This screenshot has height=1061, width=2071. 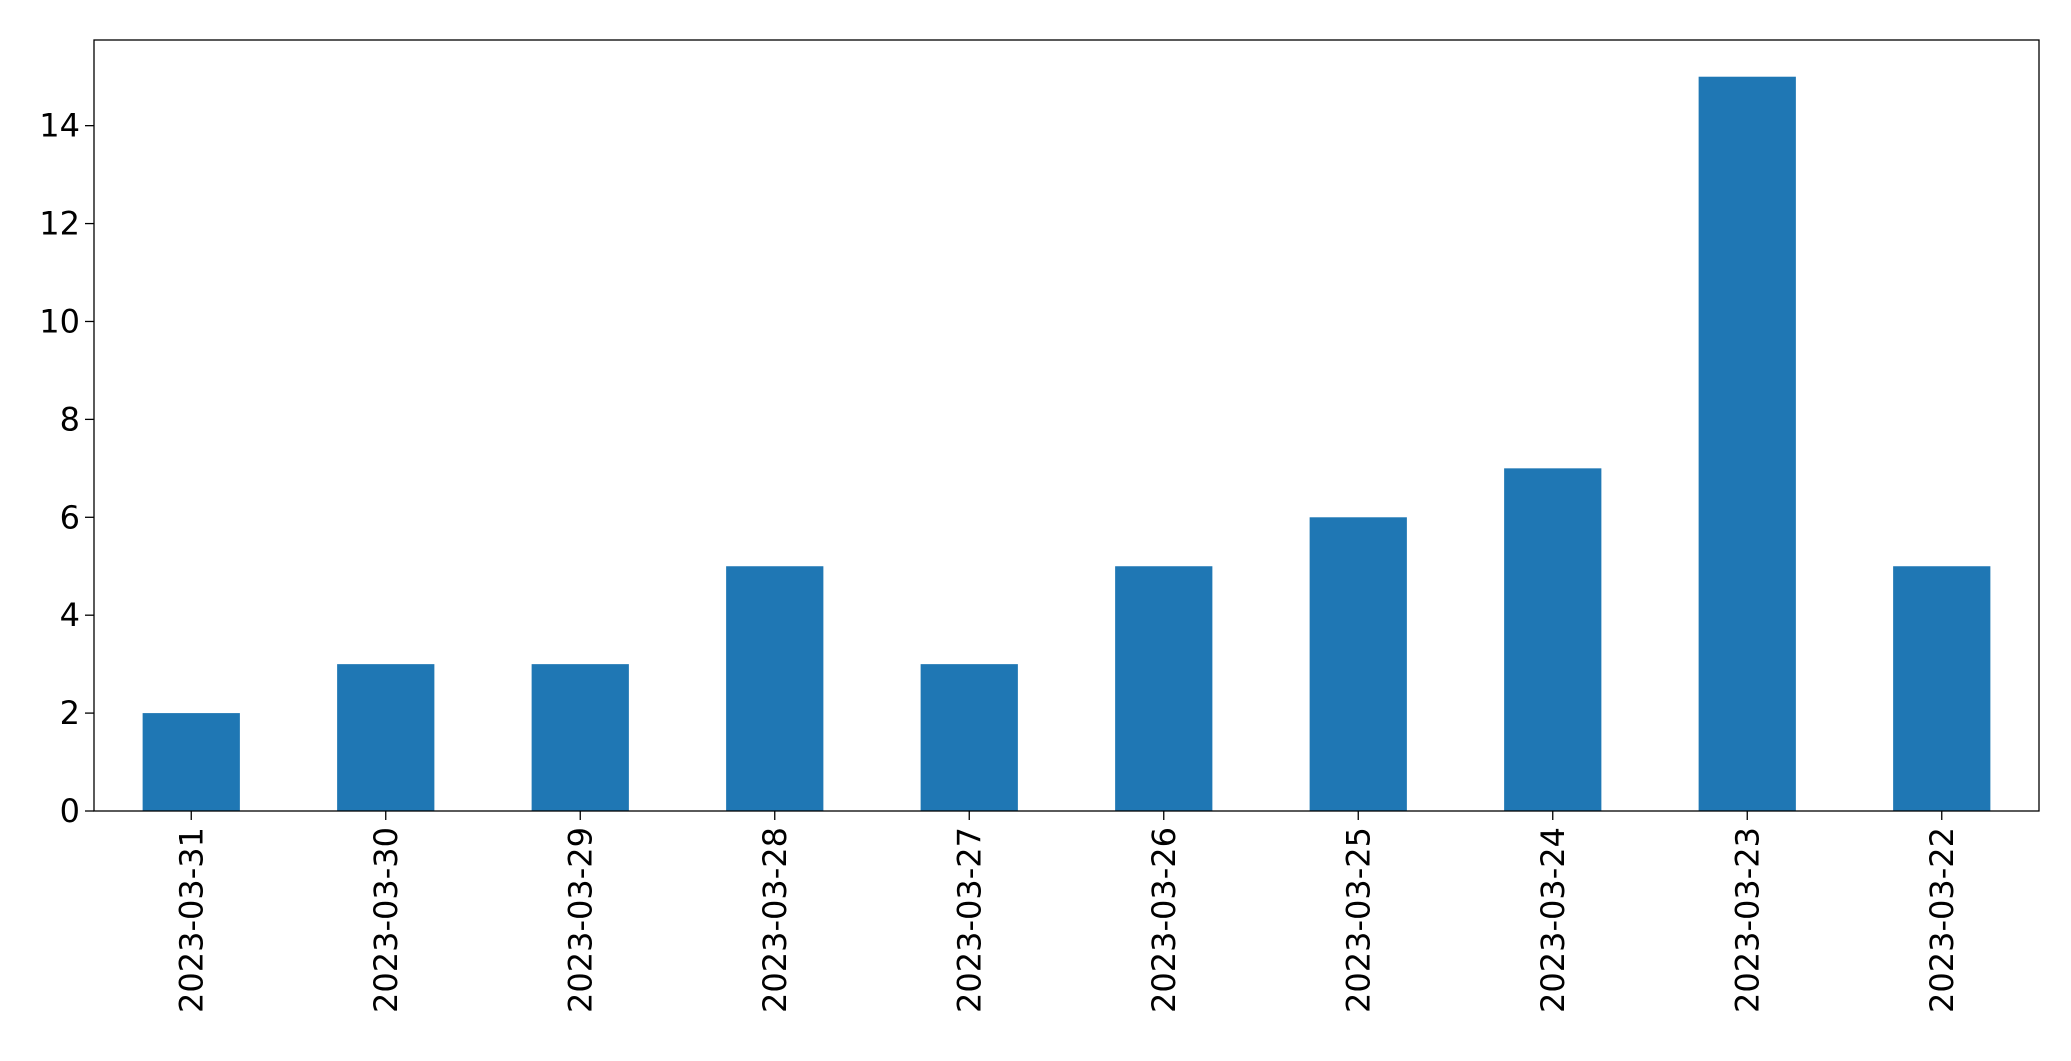 I want to click on y-tick-label: 10, so click(x=59, y=321).